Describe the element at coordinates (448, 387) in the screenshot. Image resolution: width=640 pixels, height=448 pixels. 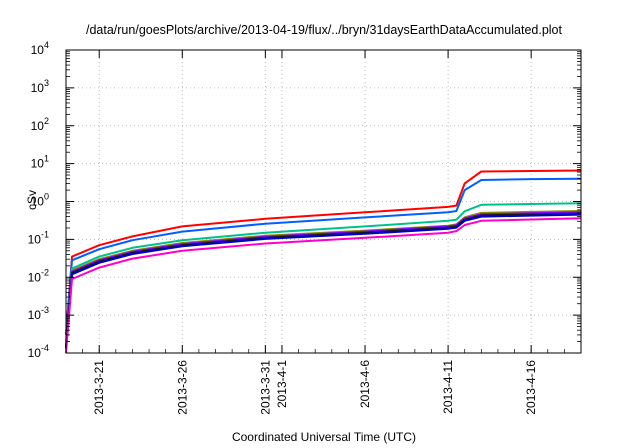
I see `x-tick-label: 2013-4-11` at that location.